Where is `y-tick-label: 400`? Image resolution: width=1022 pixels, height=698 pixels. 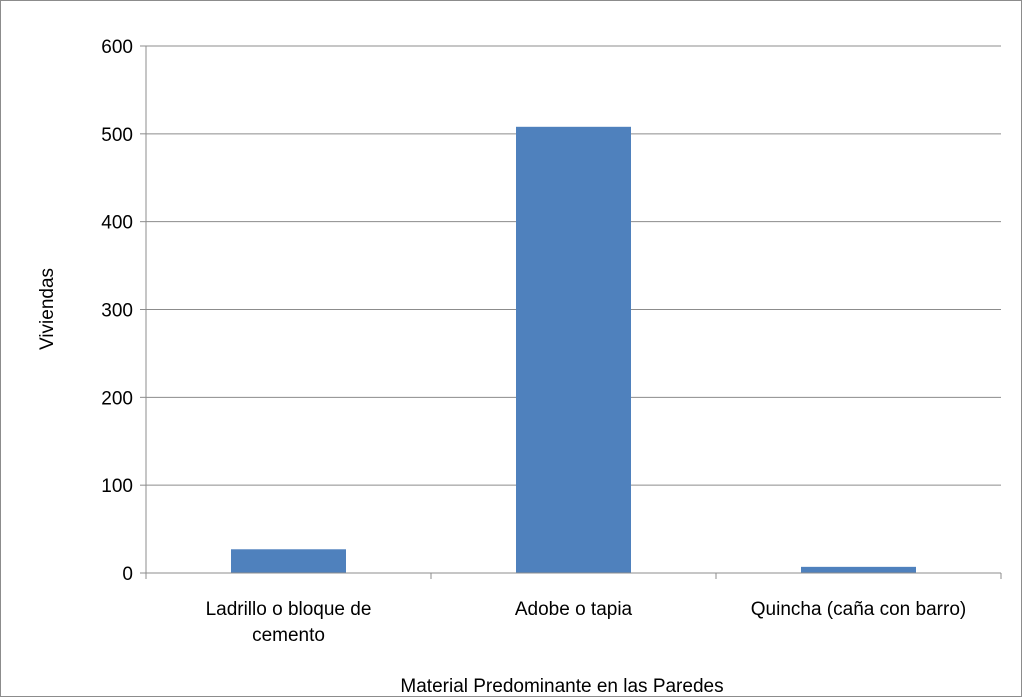 y-tick-label: 400 is located at coordinates (117, 223).